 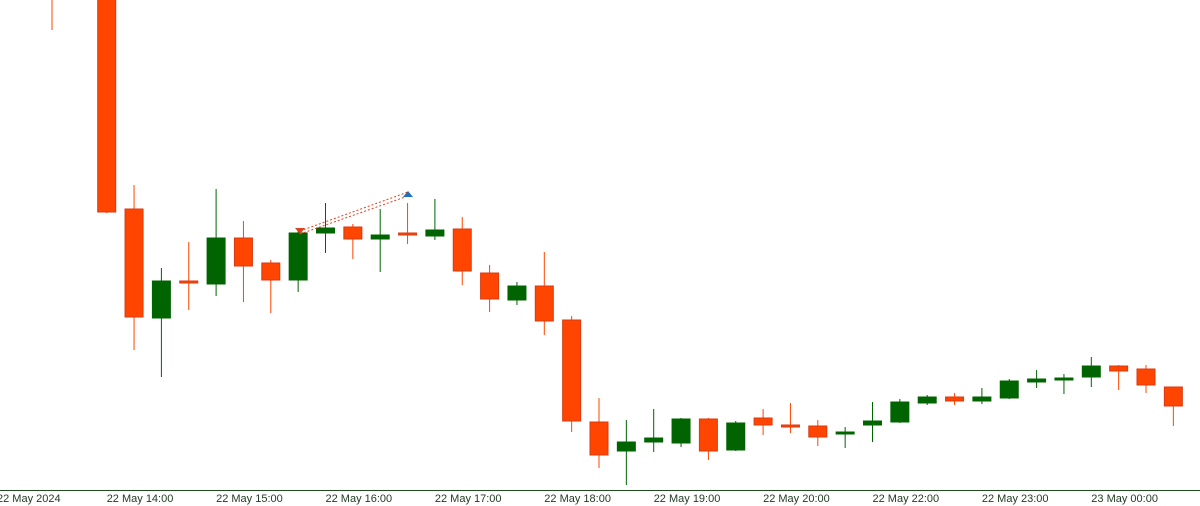 I want to click on x-tick-label: 22 May 22:00, so click(x=906, y=499).